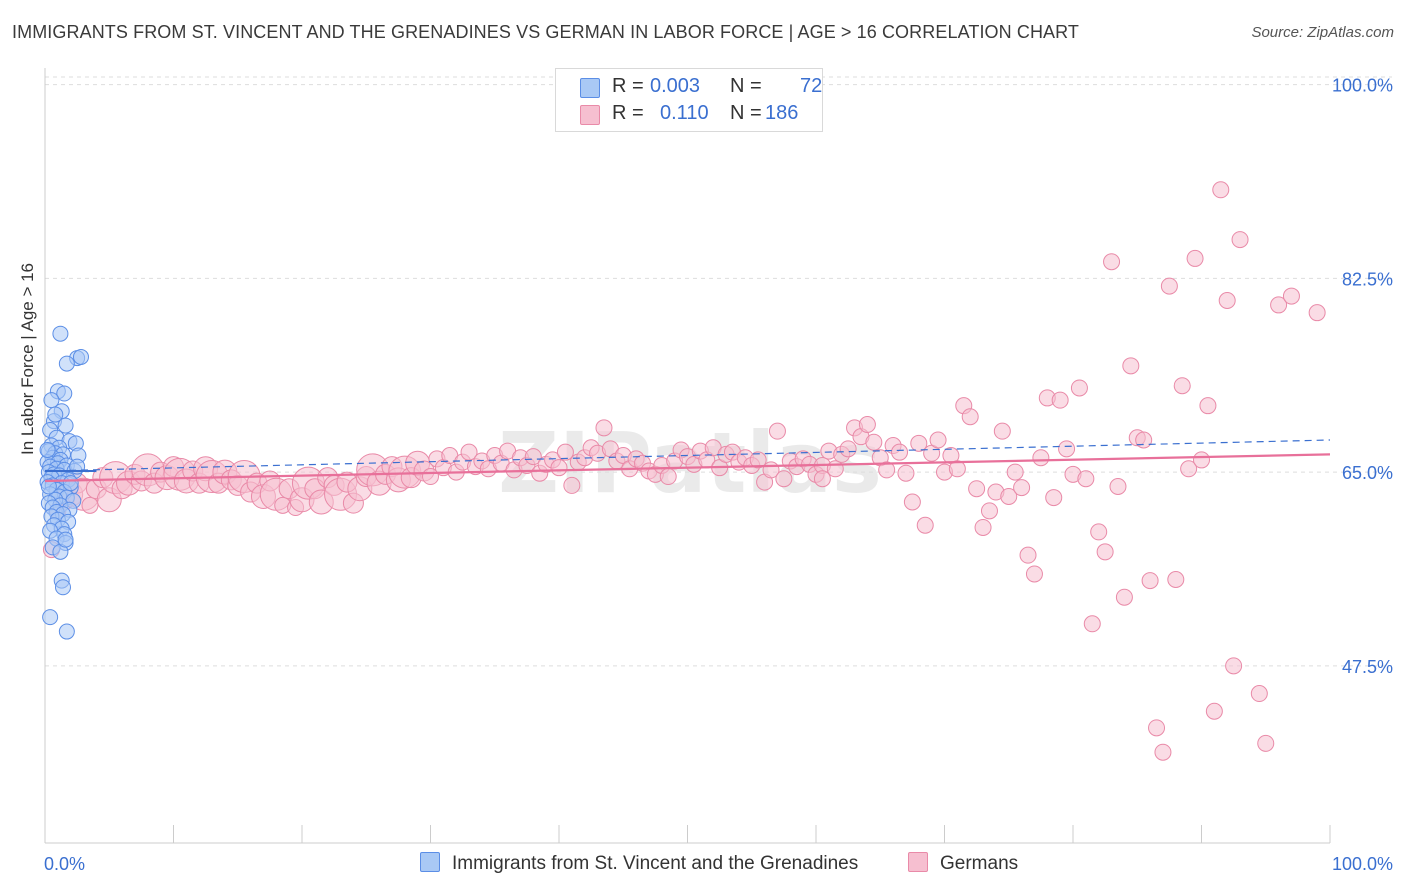  Describe the element at coordinates (1322, 32) in the screenshot. I see `source-label: Source: ZipAtlas.com` at that location.